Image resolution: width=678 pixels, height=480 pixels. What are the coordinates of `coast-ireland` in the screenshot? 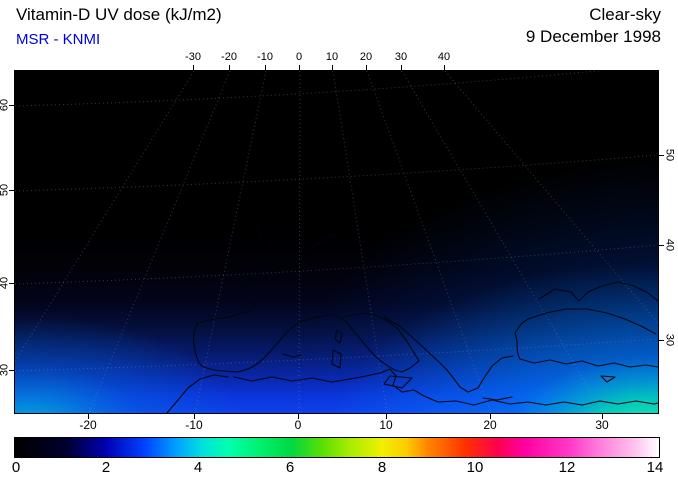 It's located at (230, 249).